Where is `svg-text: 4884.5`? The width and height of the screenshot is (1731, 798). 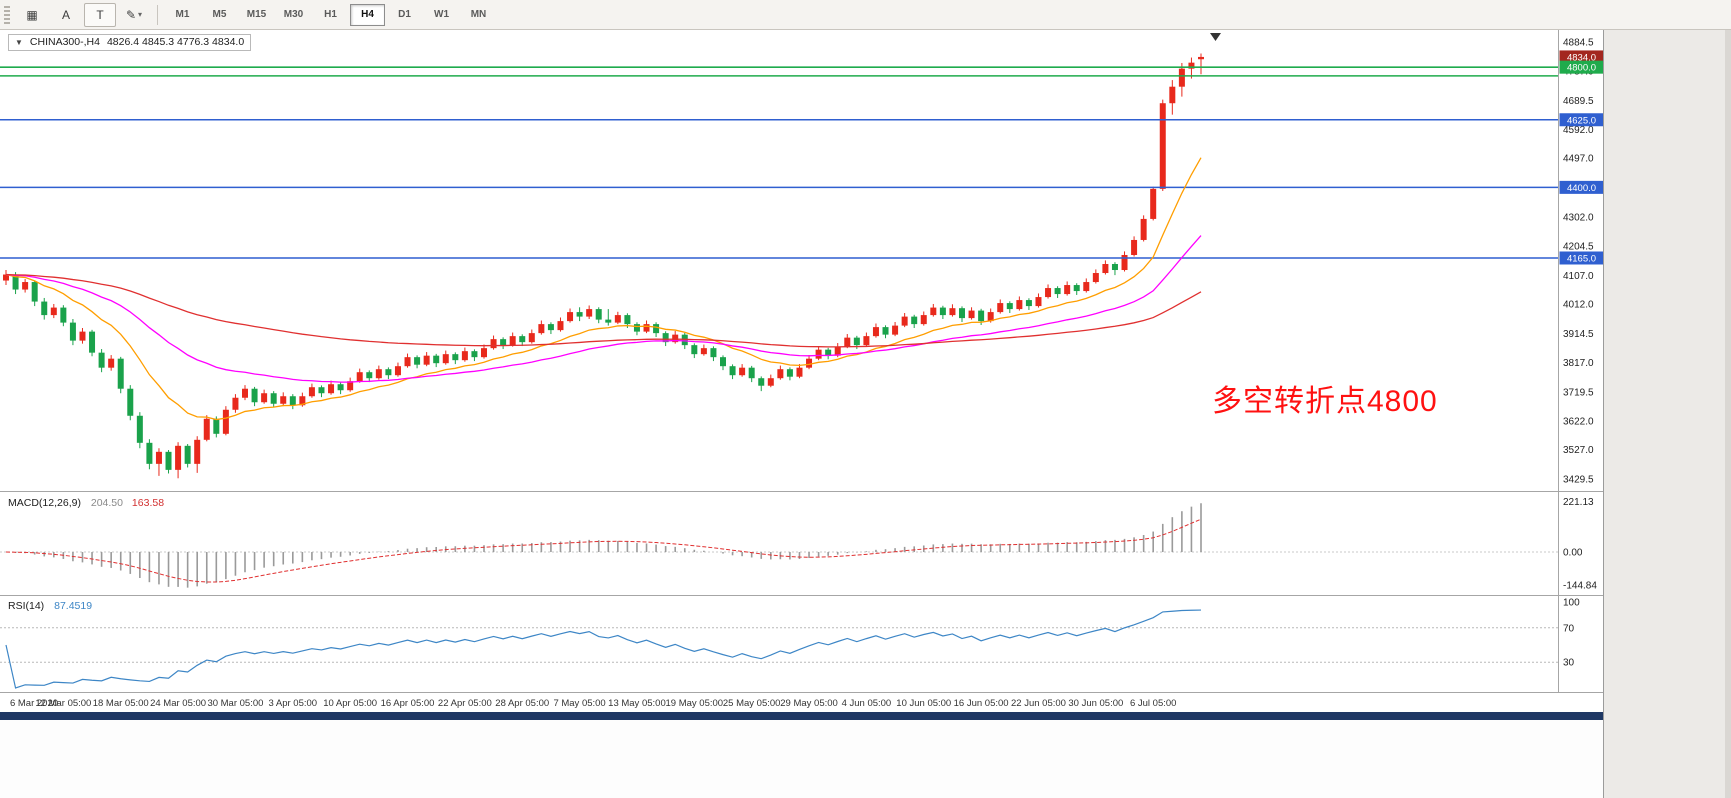 svg-text: 4884.5 is located at coordinates (1578, 42).